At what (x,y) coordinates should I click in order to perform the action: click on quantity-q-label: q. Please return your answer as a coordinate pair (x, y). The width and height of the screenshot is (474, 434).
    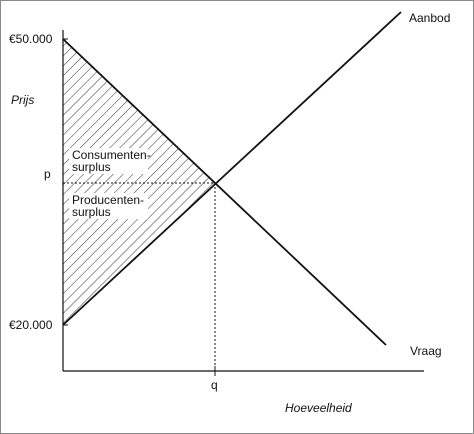
    Looking at the image, I should click on (214, 385).